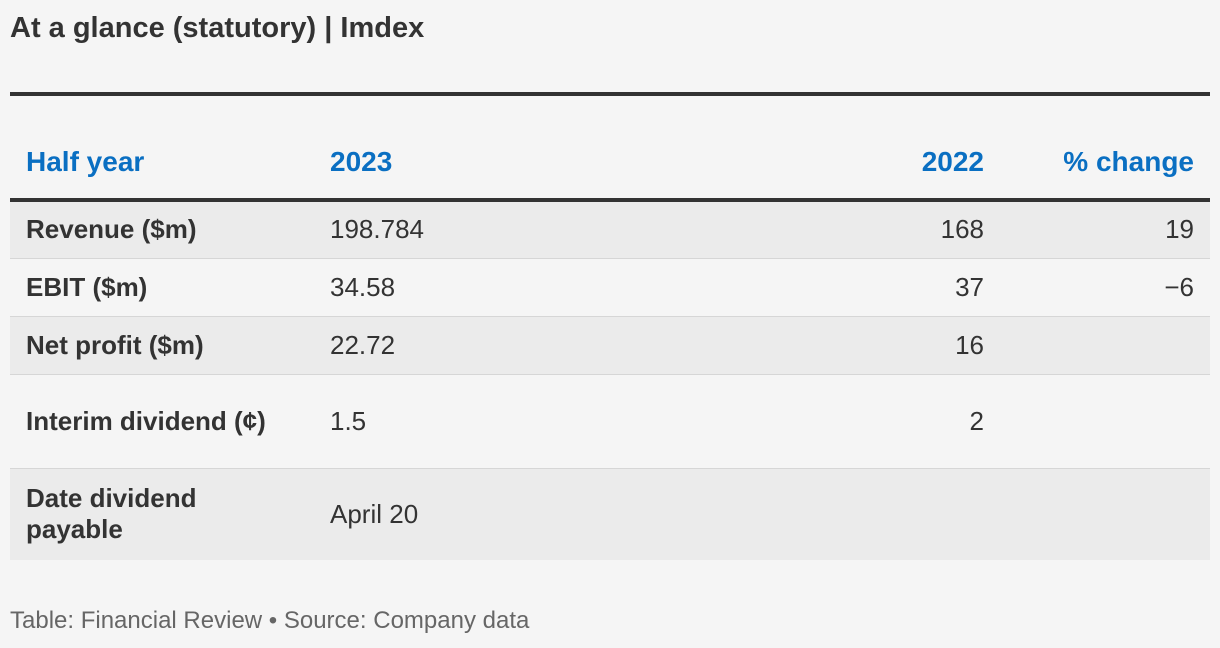  Describe the element at coordinates (162, 345) in the screenshot. I see `row-label: Net profit ($m)` at that location.